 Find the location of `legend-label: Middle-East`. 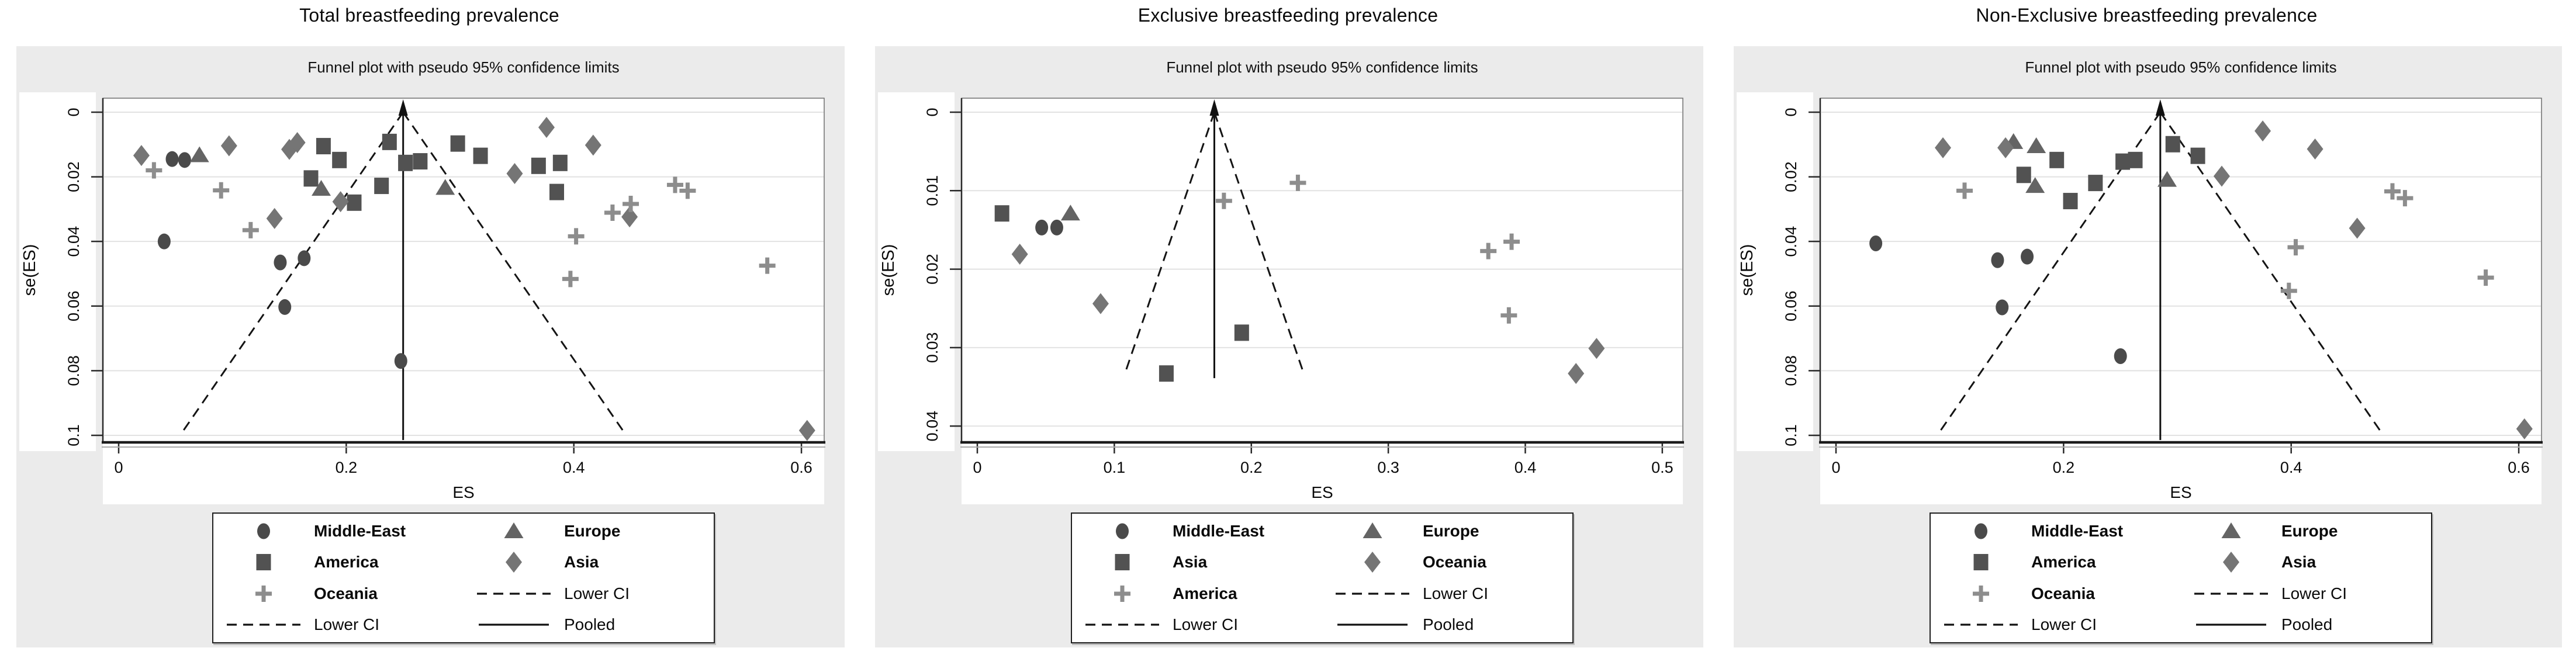

legend-label: Middle-East is located at coordinates (1219, 530).